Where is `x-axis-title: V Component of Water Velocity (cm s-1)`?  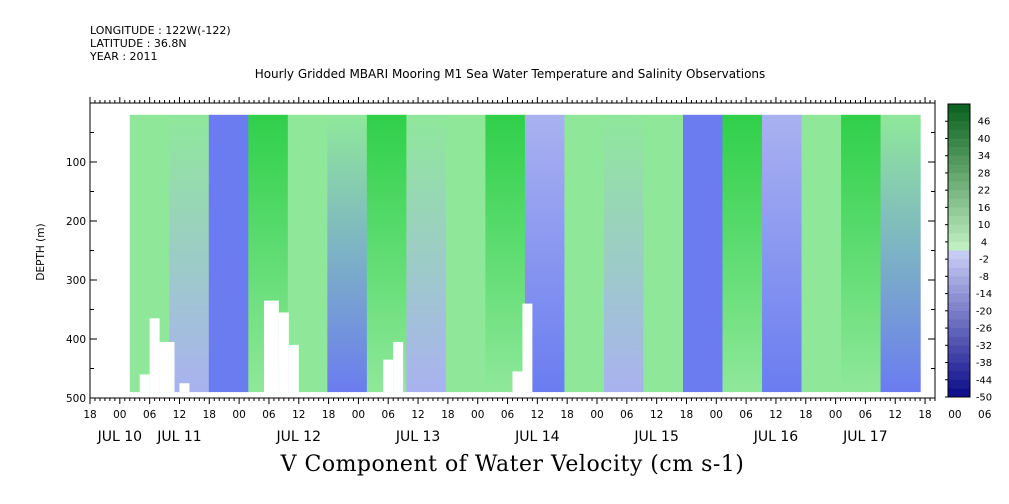
x-axis-title: V Component of Water Velocity (cm s-1) is located at coordinates (512, 464).